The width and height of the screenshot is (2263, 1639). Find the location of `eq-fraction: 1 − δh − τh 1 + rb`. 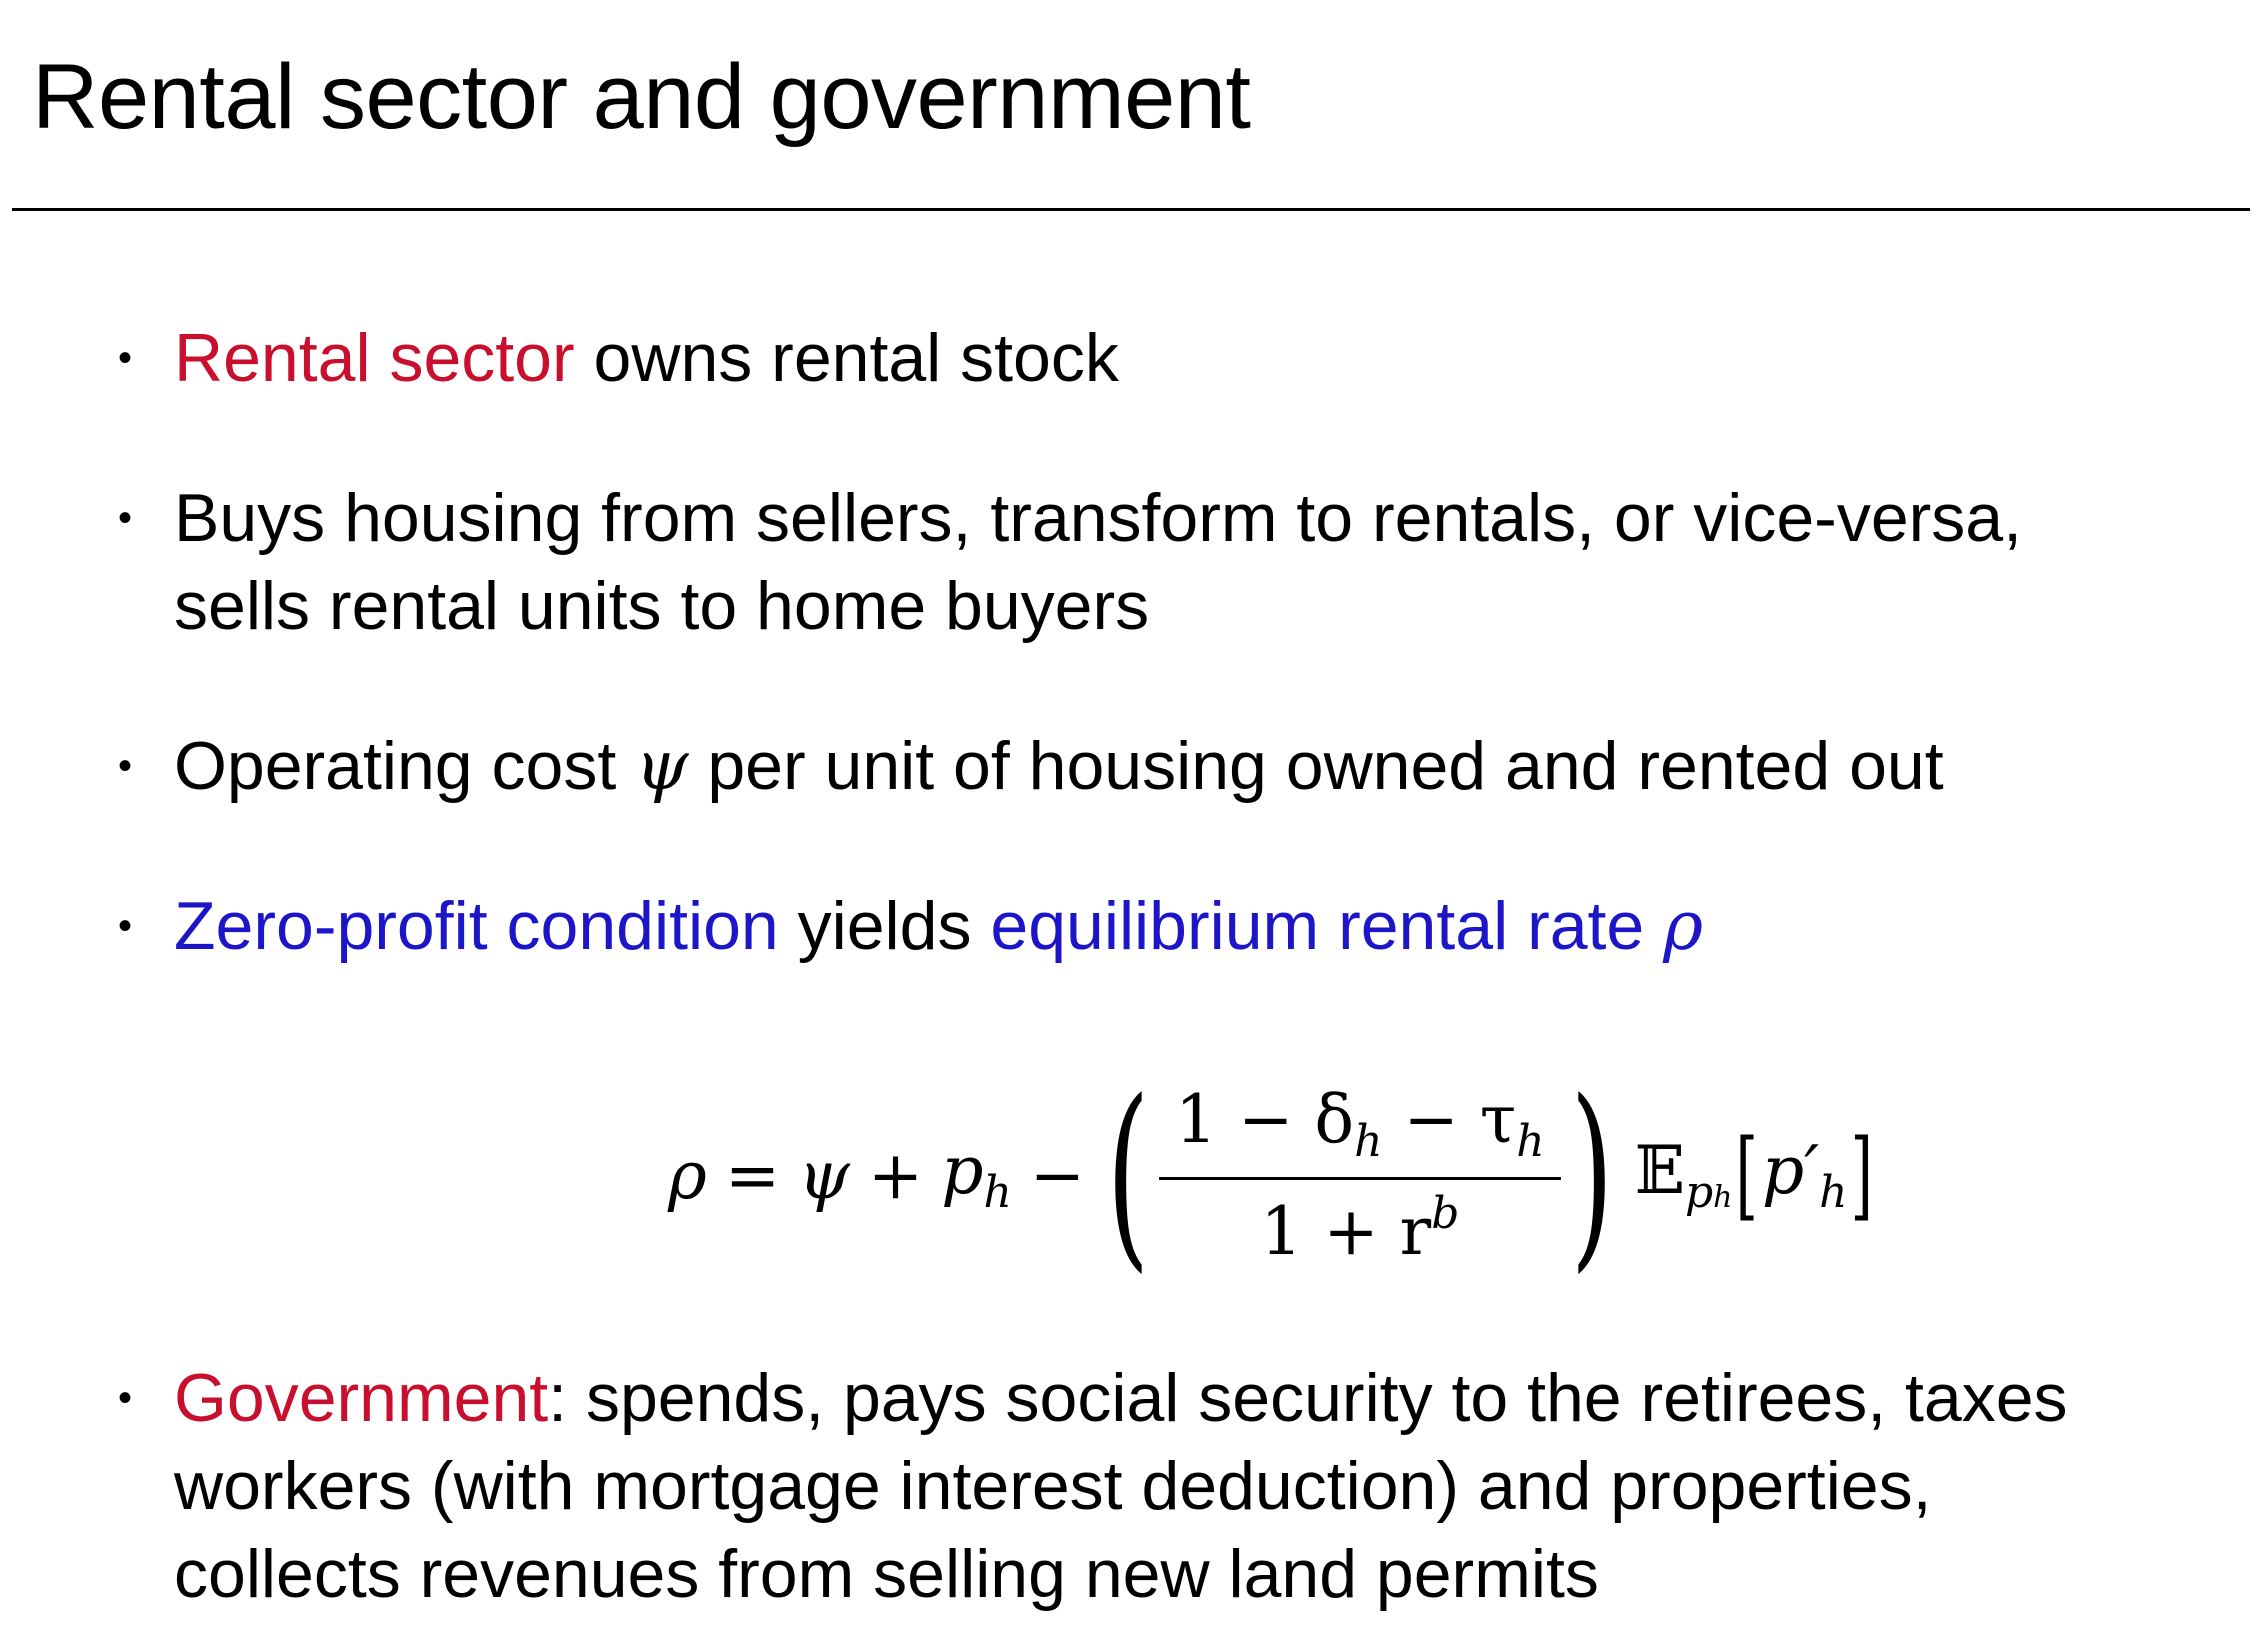

eq-fraction: 1 − δh − τh 1 + rb is located at coordinates (1360, 1175).